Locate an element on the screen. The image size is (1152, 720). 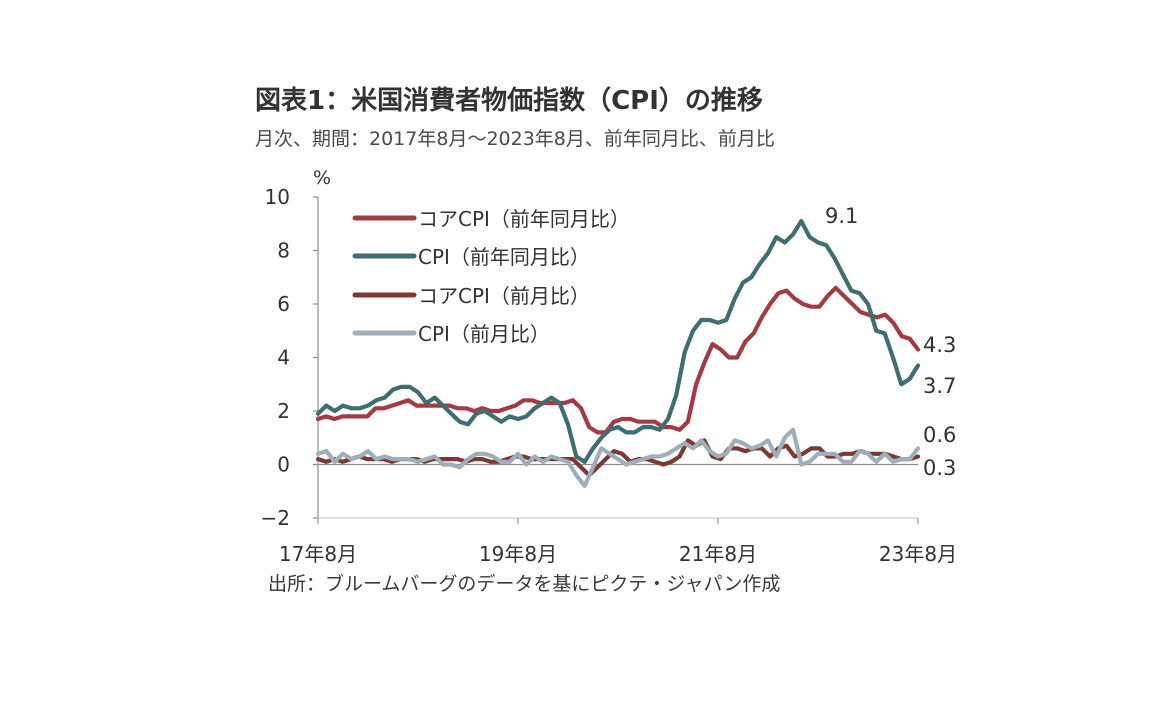
x-tick-label: 17年8月 is located at coordinates (318, 554).